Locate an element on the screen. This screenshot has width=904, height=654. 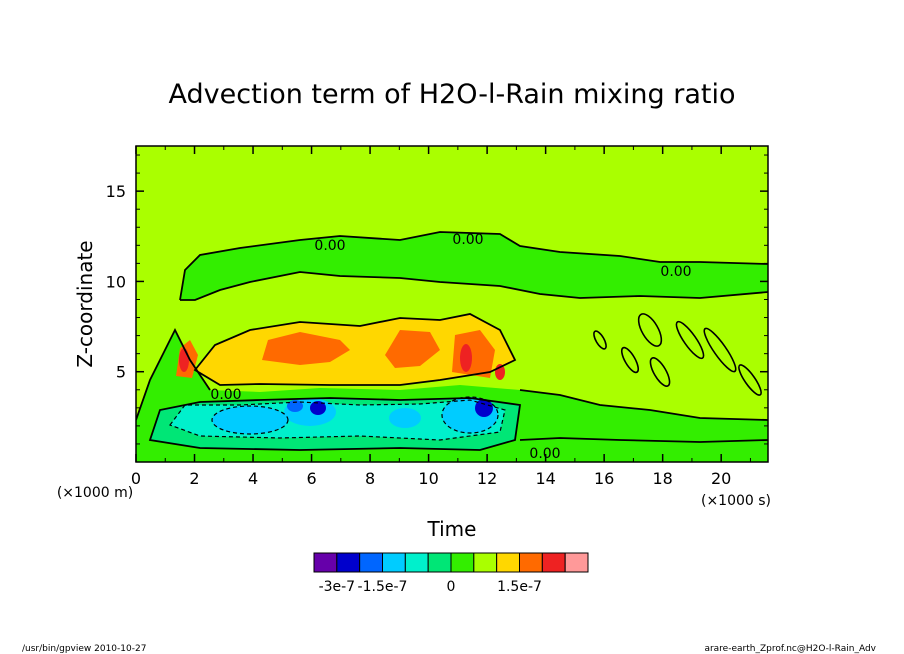
x-tick-label: 10 is located at coordinates (428, 478).